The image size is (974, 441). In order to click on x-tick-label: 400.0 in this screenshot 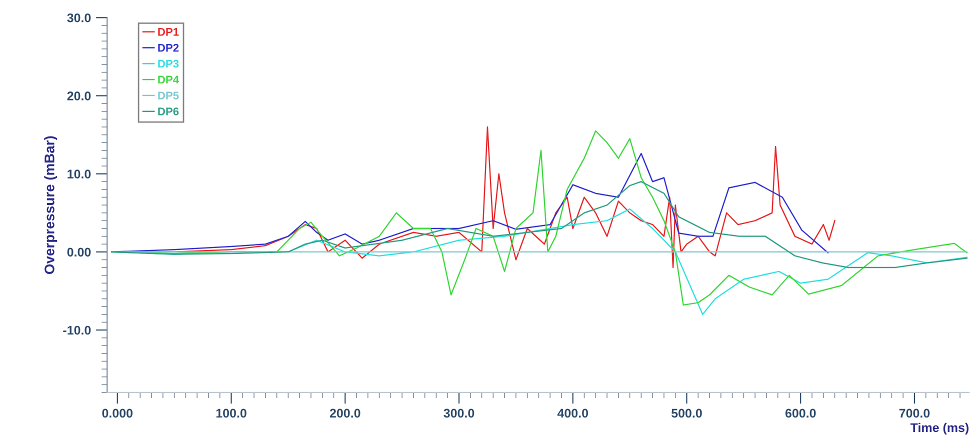, I will do `click(572, 413)`.